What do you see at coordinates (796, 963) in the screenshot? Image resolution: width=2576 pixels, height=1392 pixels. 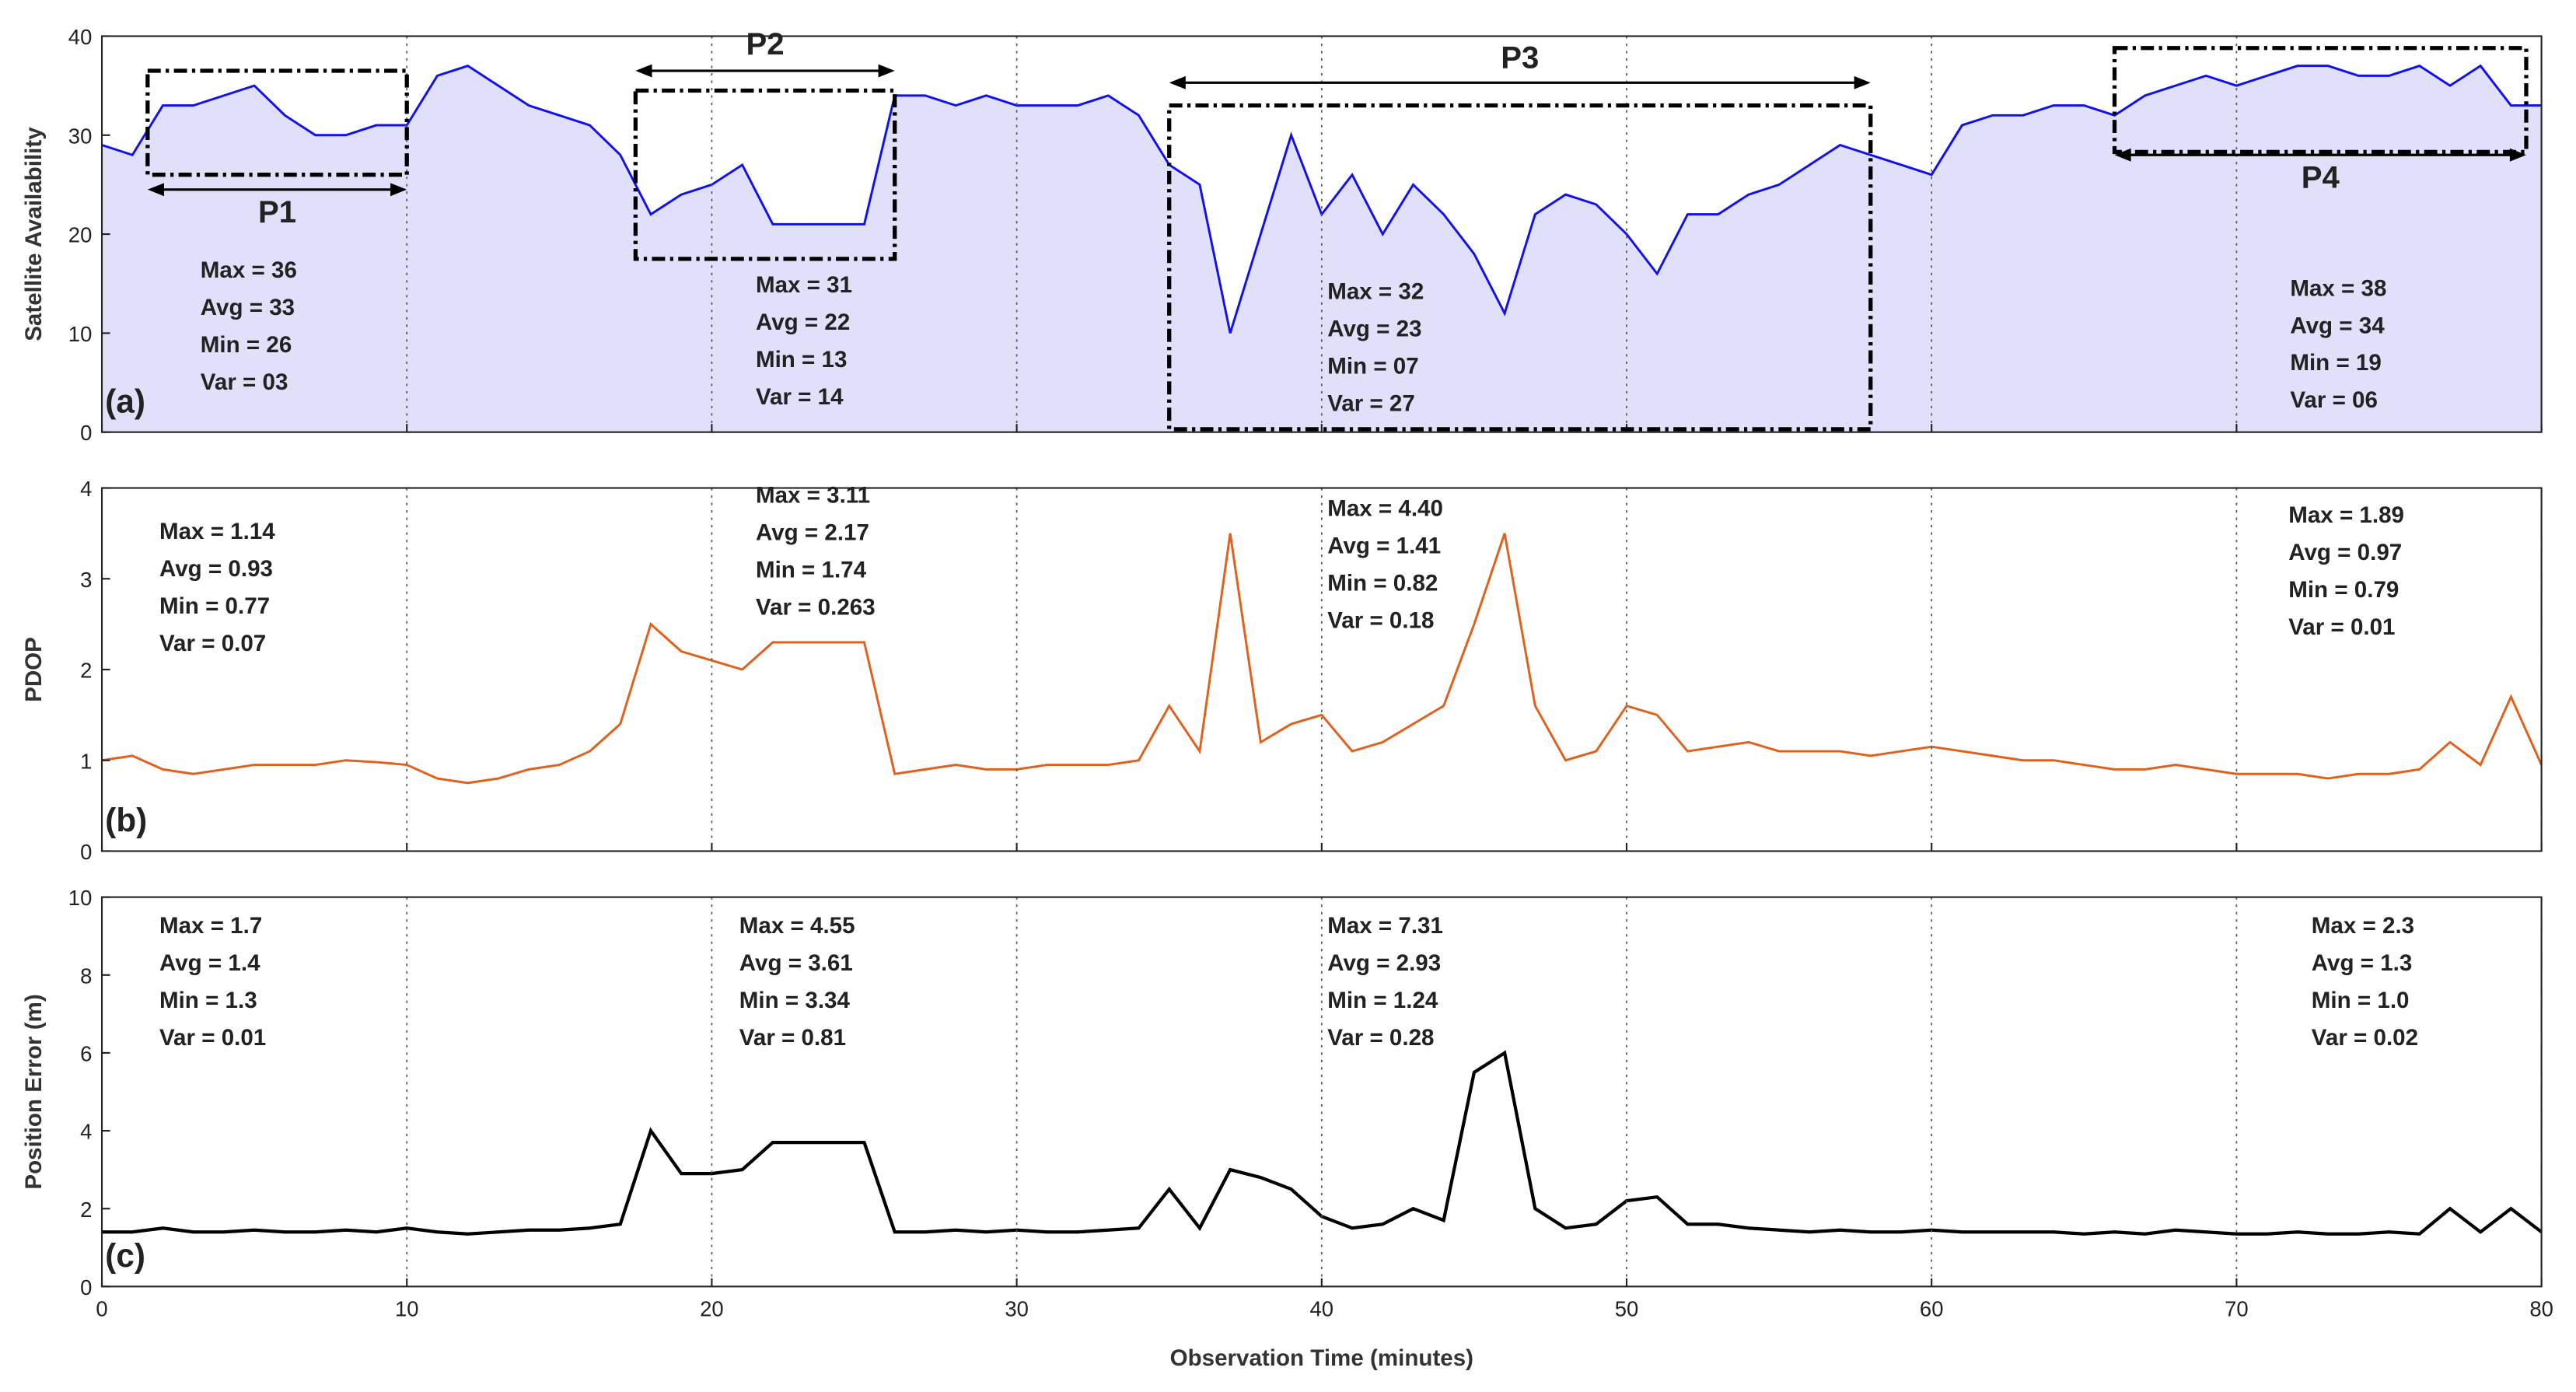 I see `stat-text: Avg = 3.61` at bounding box center [796, 963].